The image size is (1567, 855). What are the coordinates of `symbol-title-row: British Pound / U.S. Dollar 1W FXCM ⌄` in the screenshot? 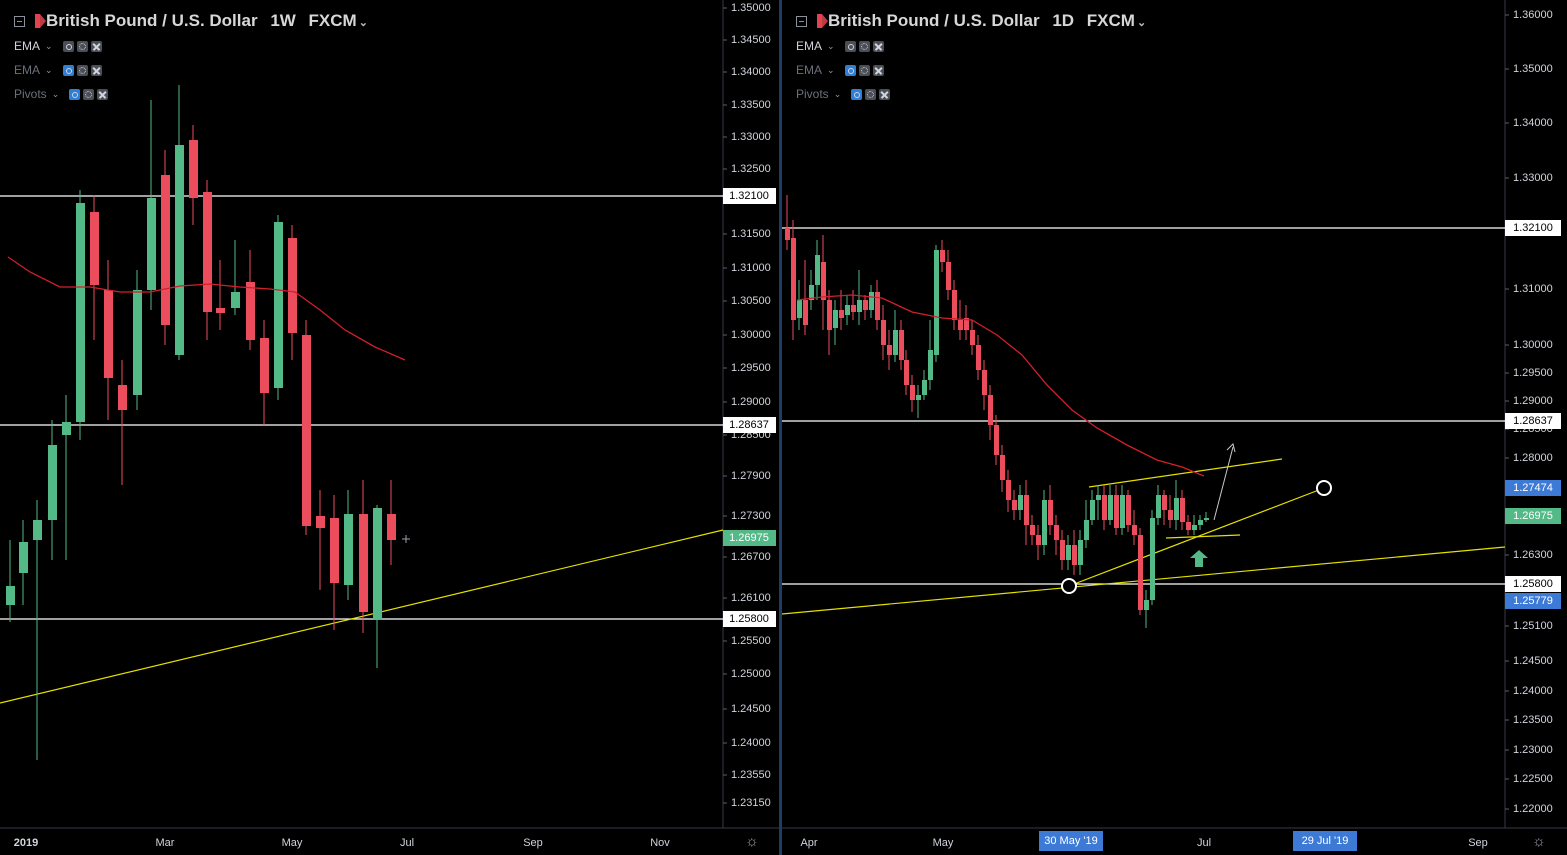 It's located at (195, 21).